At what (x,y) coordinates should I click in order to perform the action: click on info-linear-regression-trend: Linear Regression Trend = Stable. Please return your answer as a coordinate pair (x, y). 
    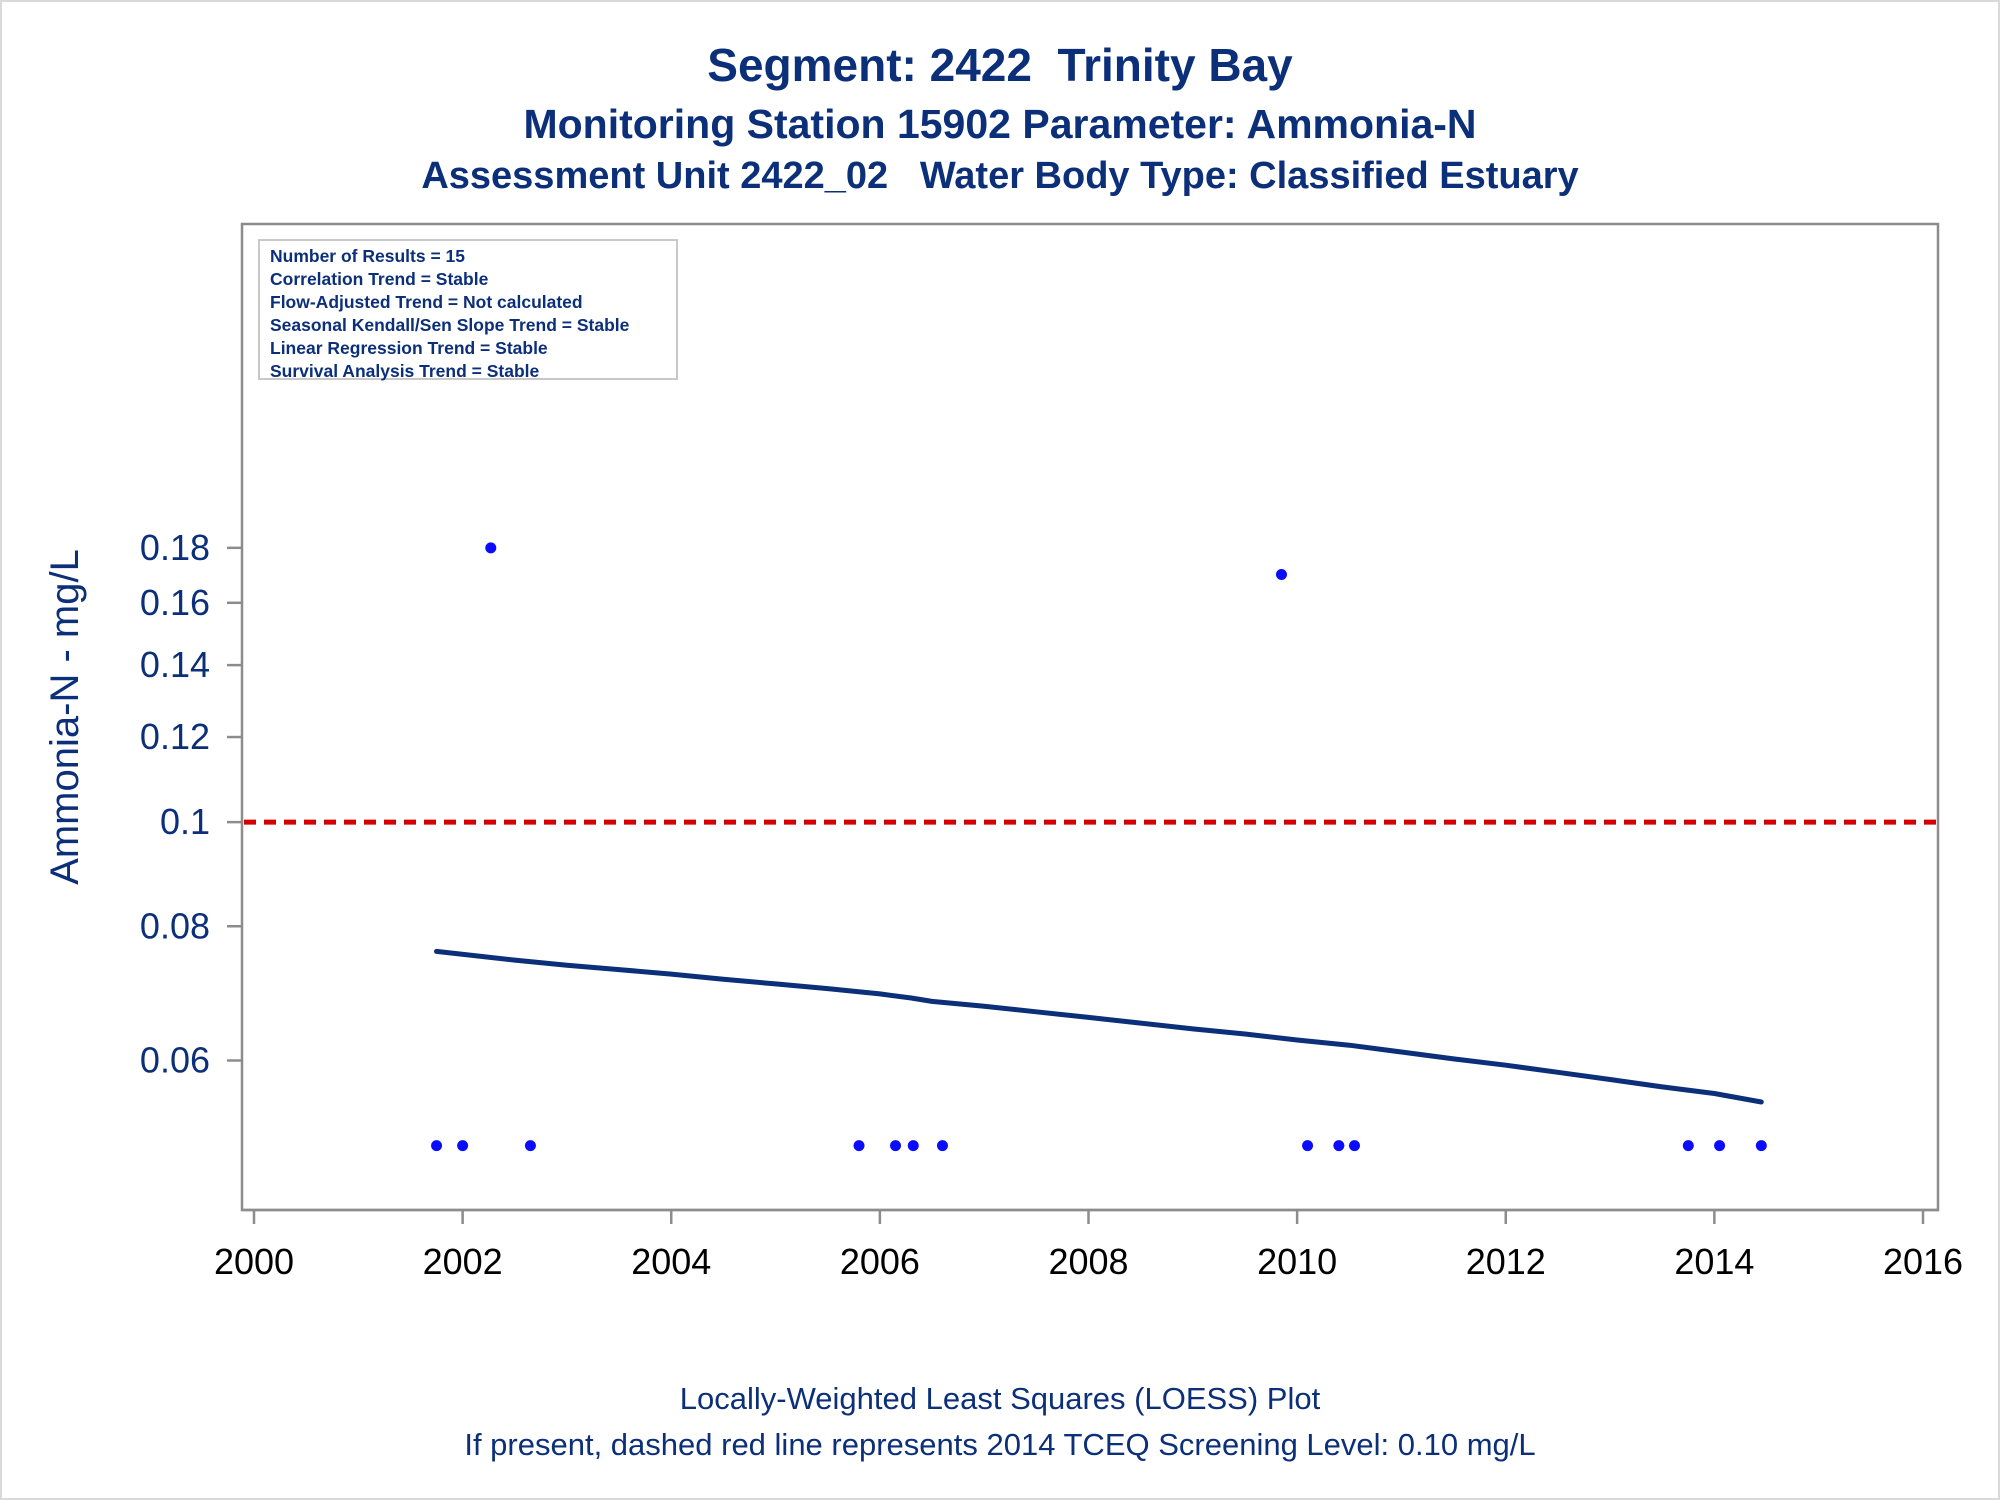
    Looking at the image, I should click on (409, 348).